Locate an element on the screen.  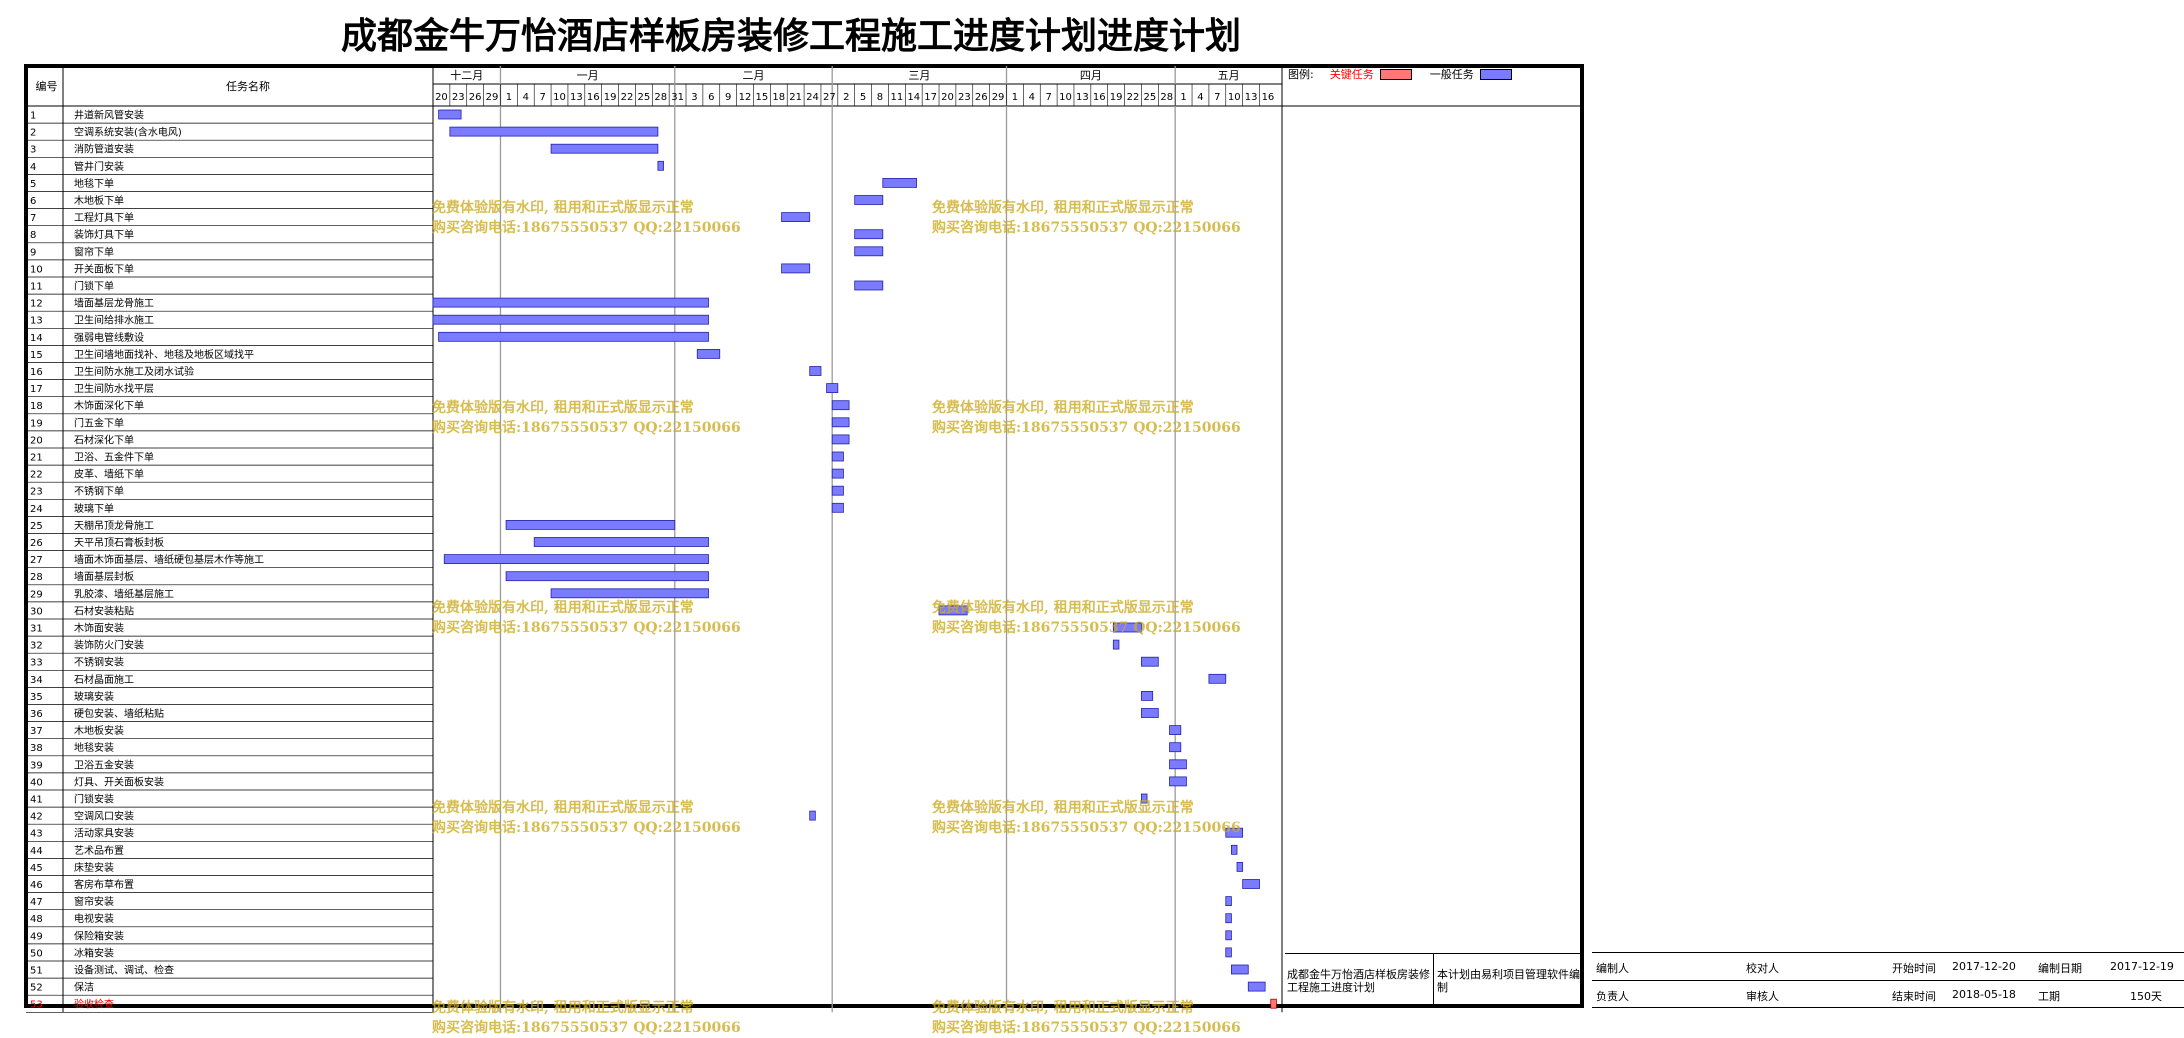
duration-value: 150天 is located at coordinates (2146, 996).